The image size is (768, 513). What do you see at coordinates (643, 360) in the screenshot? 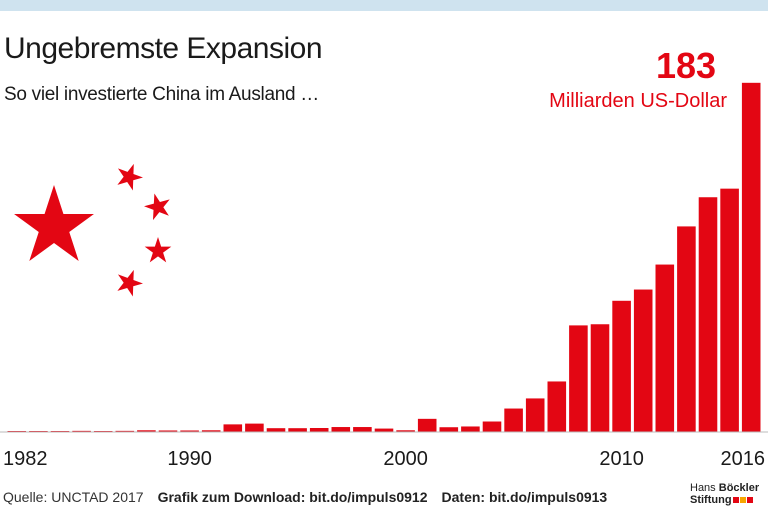
I see `bar-2011` at bounding box center [643, 360].